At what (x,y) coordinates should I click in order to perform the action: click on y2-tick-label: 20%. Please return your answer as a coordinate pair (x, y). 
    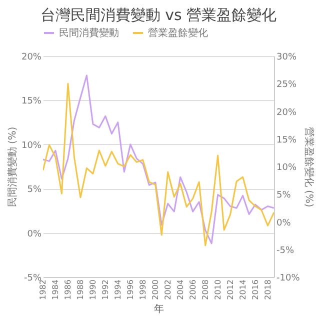
    Looking at the image, I should click on (286, 113).